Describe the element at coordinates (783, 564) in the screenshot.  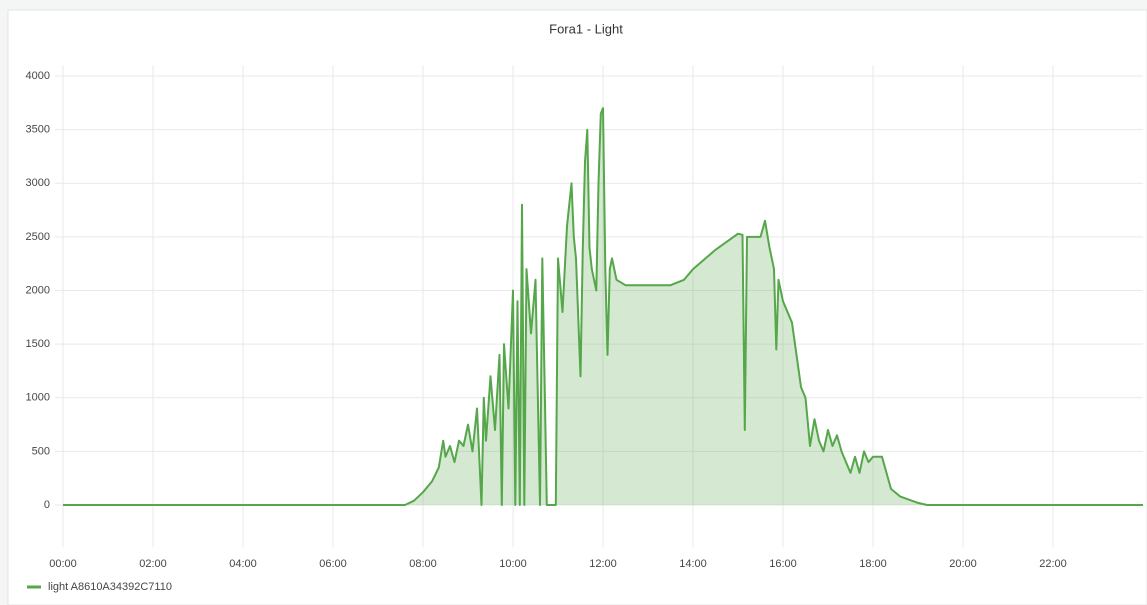
I see `x-tick-label: 16:00` at that location.